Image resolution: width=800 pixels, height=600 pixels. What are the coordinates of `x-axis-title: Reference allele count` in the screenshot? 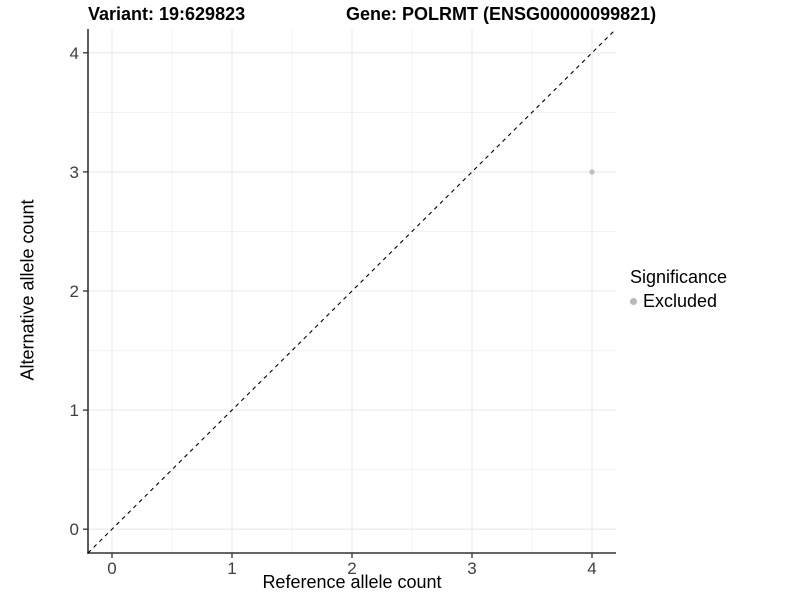 It's located at (352, 582).